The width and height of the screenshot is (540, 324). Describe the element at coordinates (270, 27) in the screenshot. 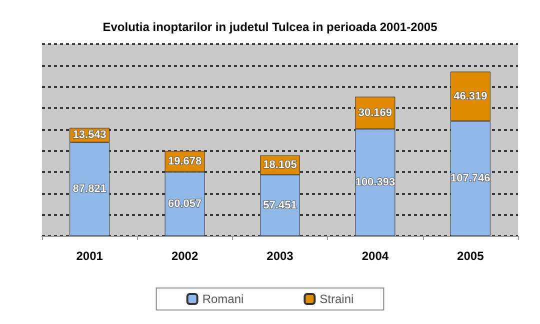

I see `chart-title: Evolutia inoptarilor in judetul Tulcea in perioada 2001-2005` at that location.